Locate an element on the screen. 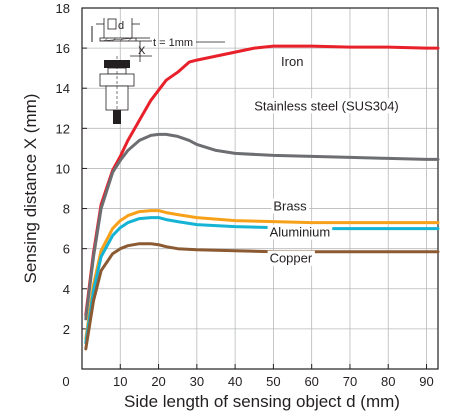 Image resolution: width=460 pixels, height=418 pixels. series-label: Aluminium is located at coordinates (300, 232).